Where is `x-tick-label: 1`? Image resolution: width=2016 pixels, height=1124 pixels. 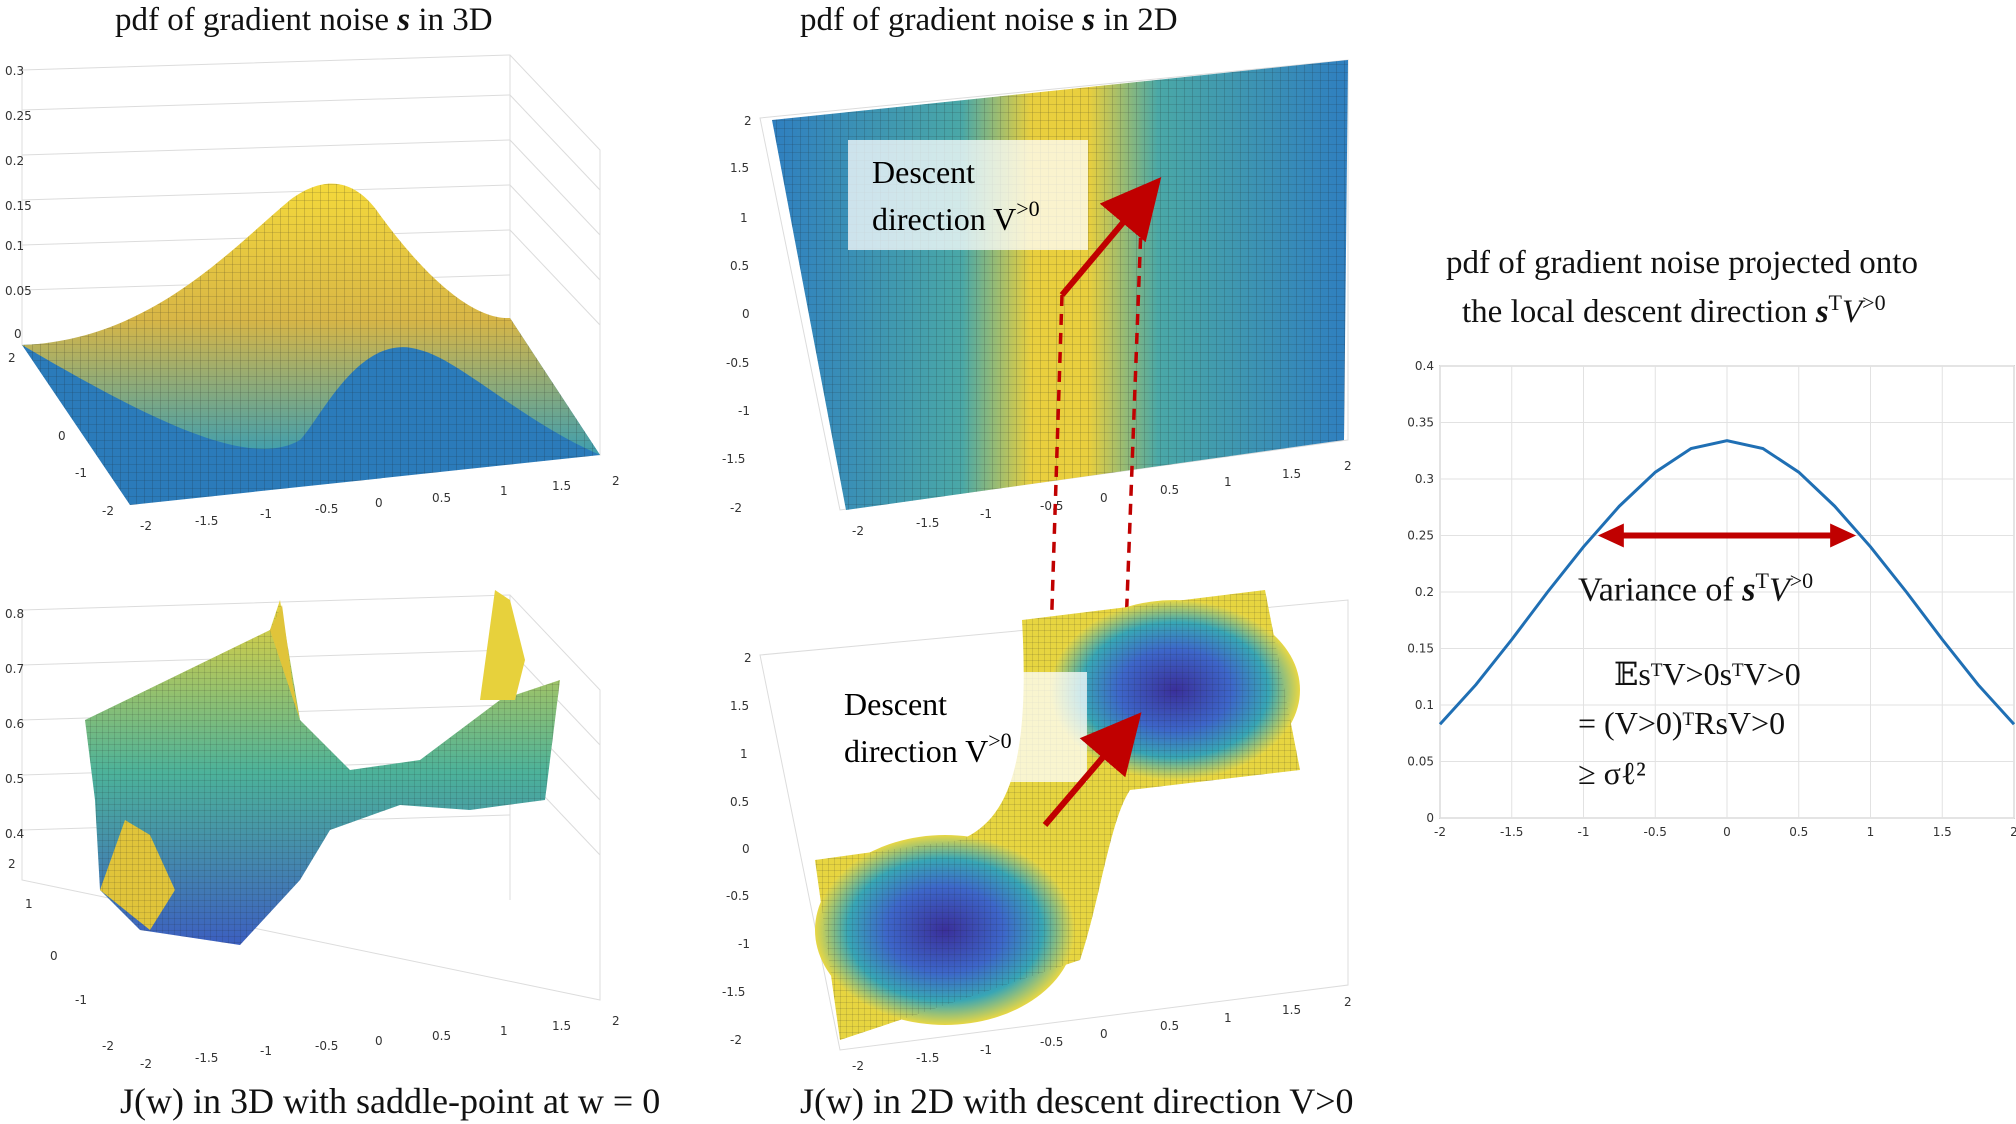
x-tick-label: 1 is located at coordinates (1871, 832).